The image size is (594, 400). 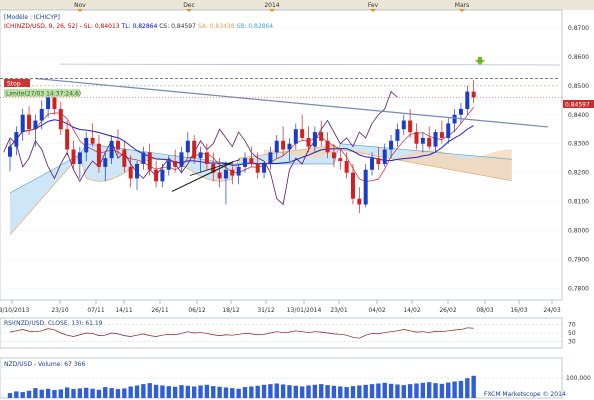 I want to click on rsi-axis-label: 30, so click(x=572, y=342).